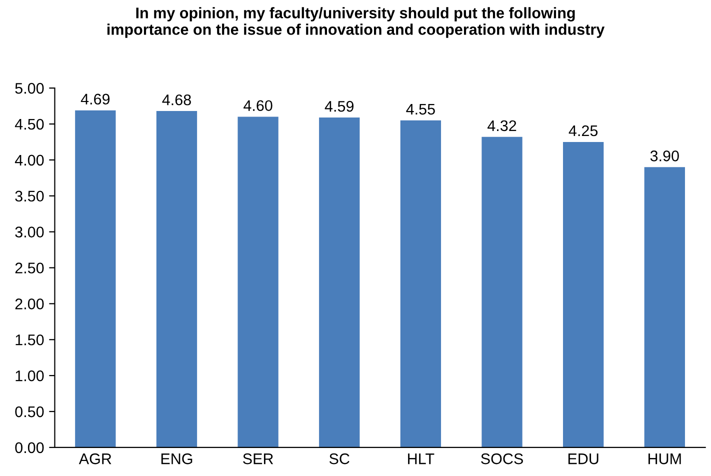  I want to click on data-label: 4.59, so click(339, 106).